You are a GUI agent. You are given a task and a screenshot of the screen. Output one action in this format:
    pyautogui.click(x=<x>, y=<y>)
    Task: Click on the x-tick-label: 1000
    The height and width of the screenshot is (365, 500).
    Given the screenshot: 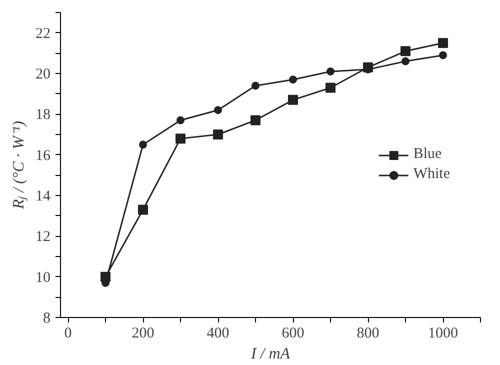 What is the action you would take?
    pyautogui.click(x=443, y=334)
    